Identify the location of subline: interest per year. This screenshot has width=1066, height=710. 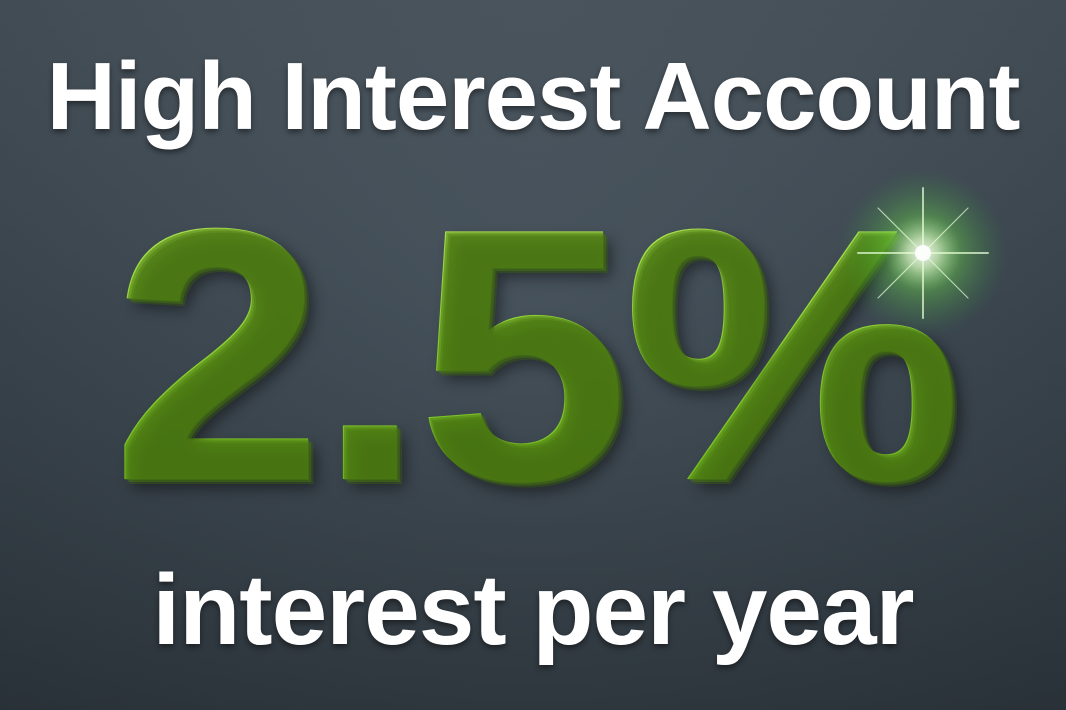
(533, 610).